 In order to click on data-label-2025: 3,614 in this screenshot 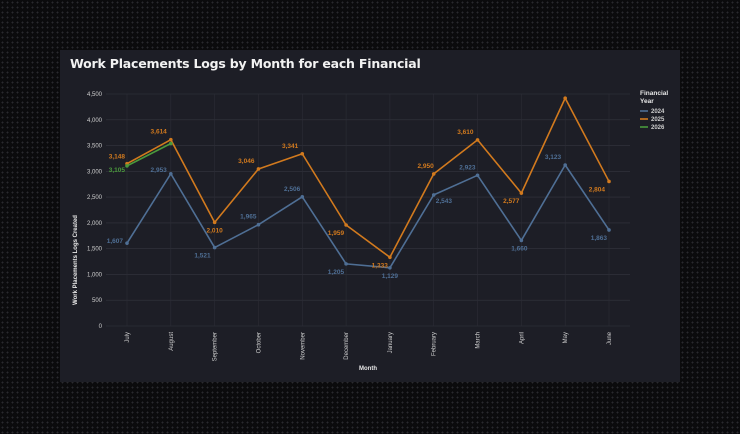, I will do `click(159, 132)`.